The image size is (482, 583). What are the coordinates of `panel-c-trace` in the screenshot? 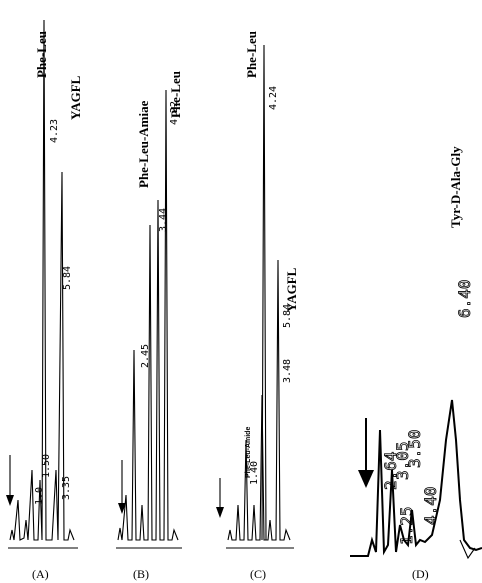 It's located at (259, 400).